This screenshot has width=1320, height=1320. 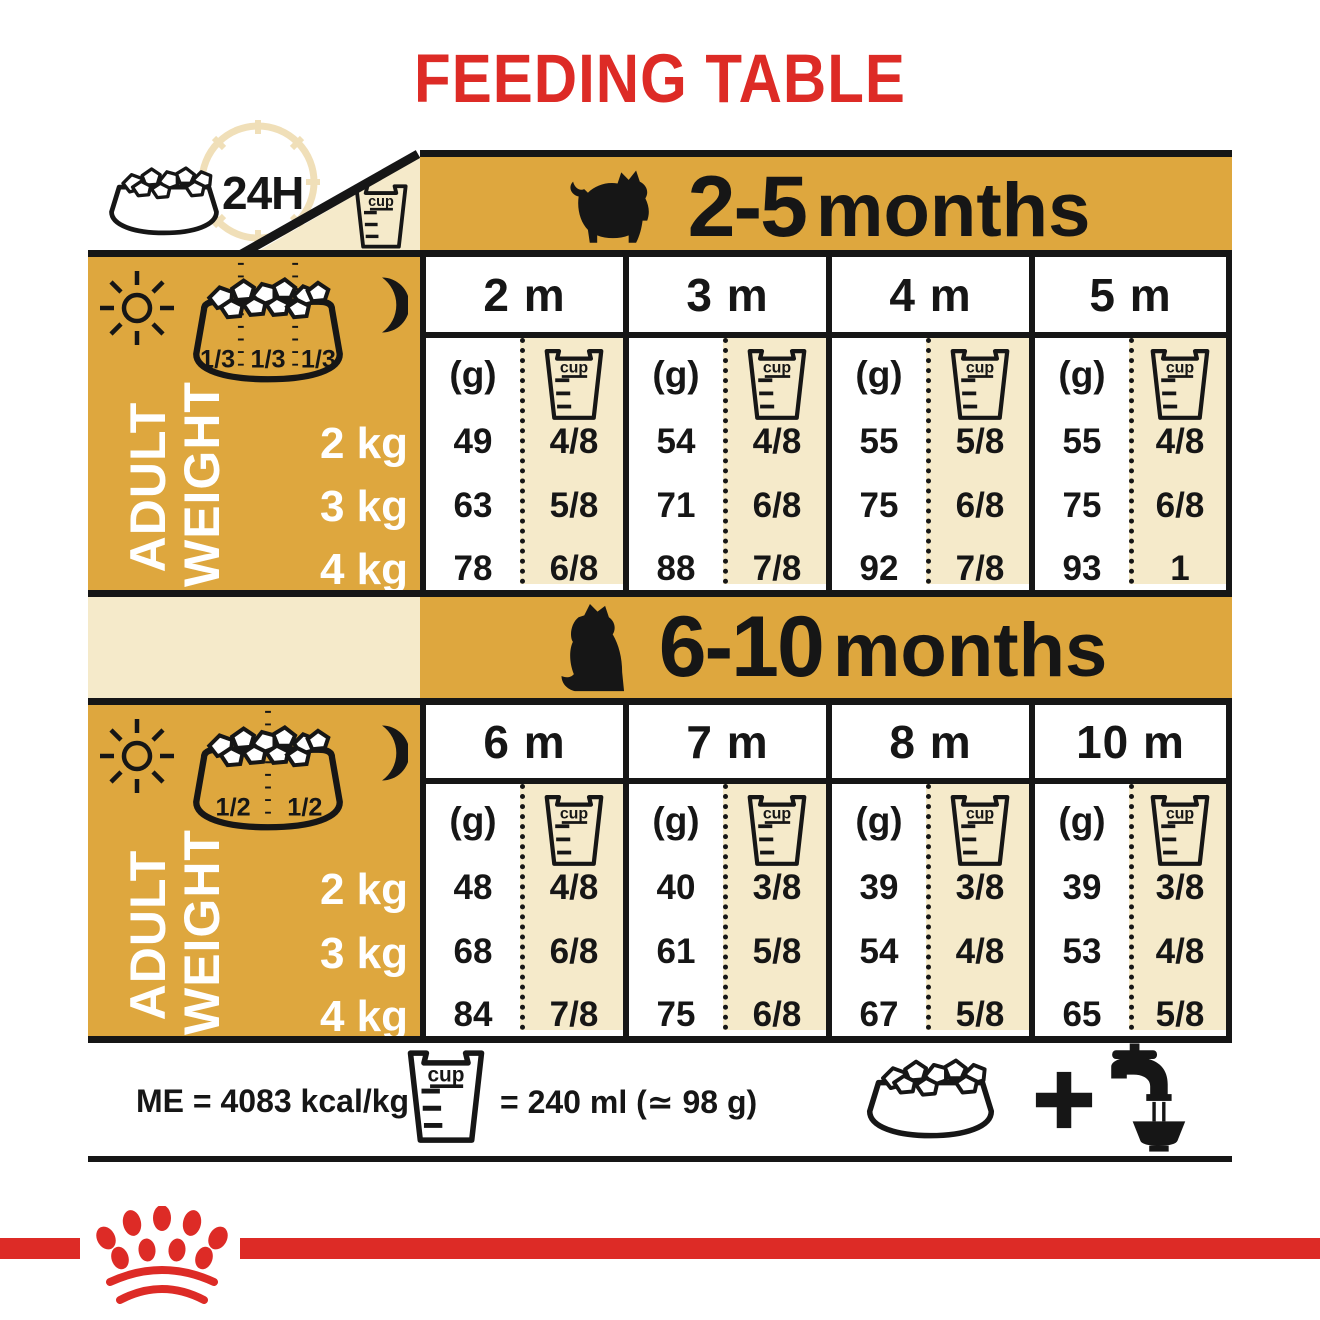 What do you see at coordinates (1130, 744) in the screenshot?
I see `month-header: 10 m` at bounding box center [1130, 744].